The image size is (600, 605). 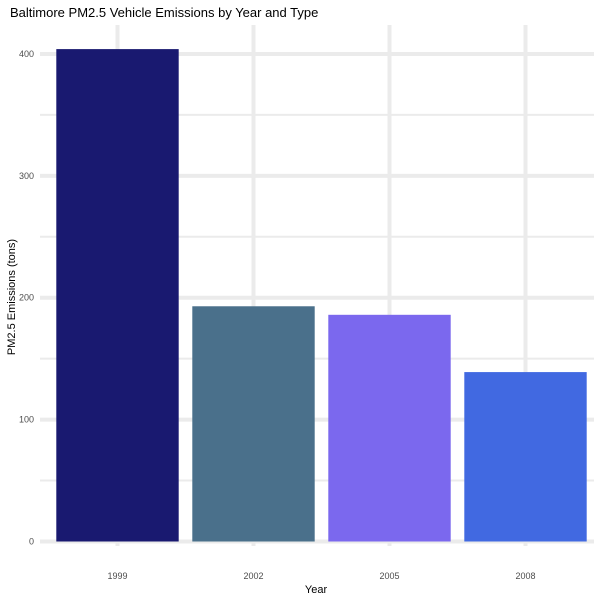 What do you see at coordinates (321, 576) in the screenshot?
I see `x-tick-labels: 1999 2002 2005 2008` at bounding box center [321, 576].